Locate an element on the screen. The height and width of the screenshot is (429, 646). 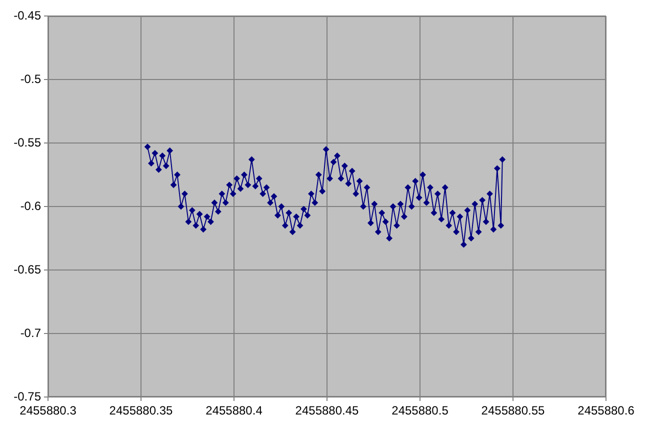
x-tick-label: 2455880.6 is located at coordinates (606, 411).